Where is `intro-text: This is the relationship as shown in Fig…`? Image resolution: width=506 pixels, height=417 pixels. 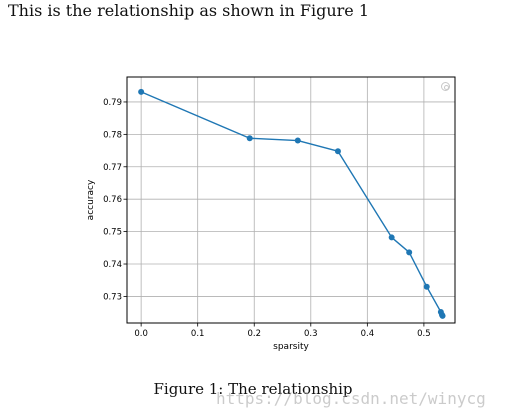
intro-text: This is the relationship as shown in Fig… is located at coordinates (189, 10).